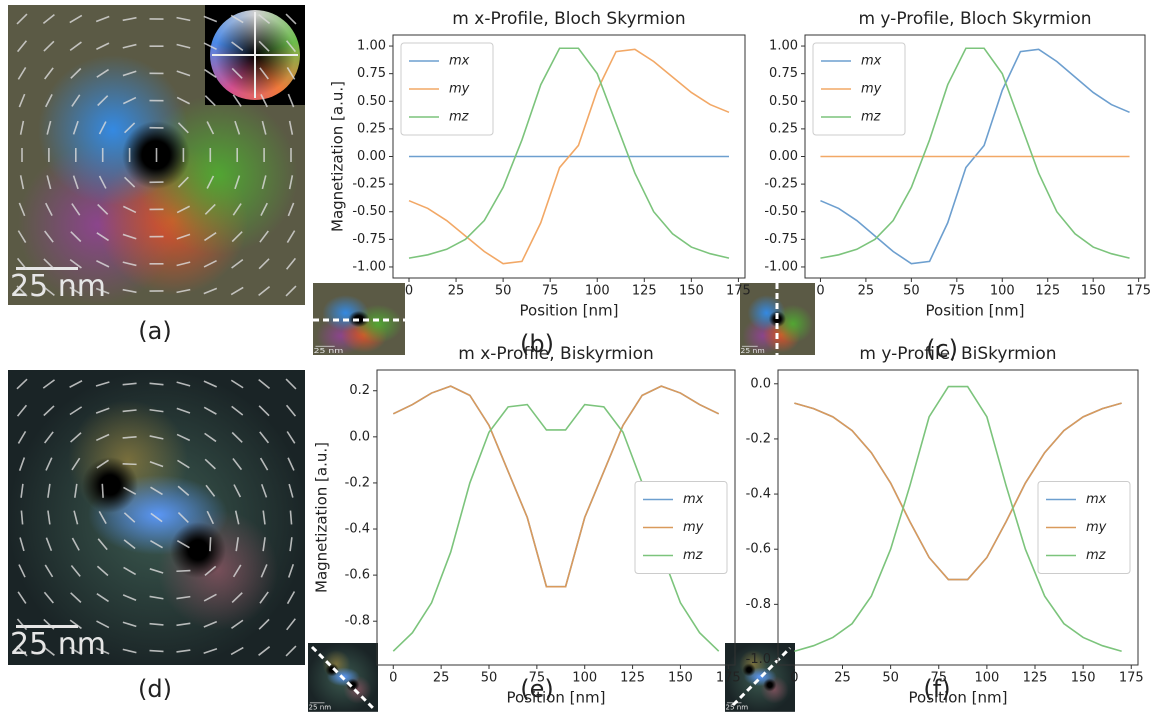  What do you see at coordinates (357, 575) in the screenshot?
I see `y-tick-label: -0.6` at bounding box center [357, 575].